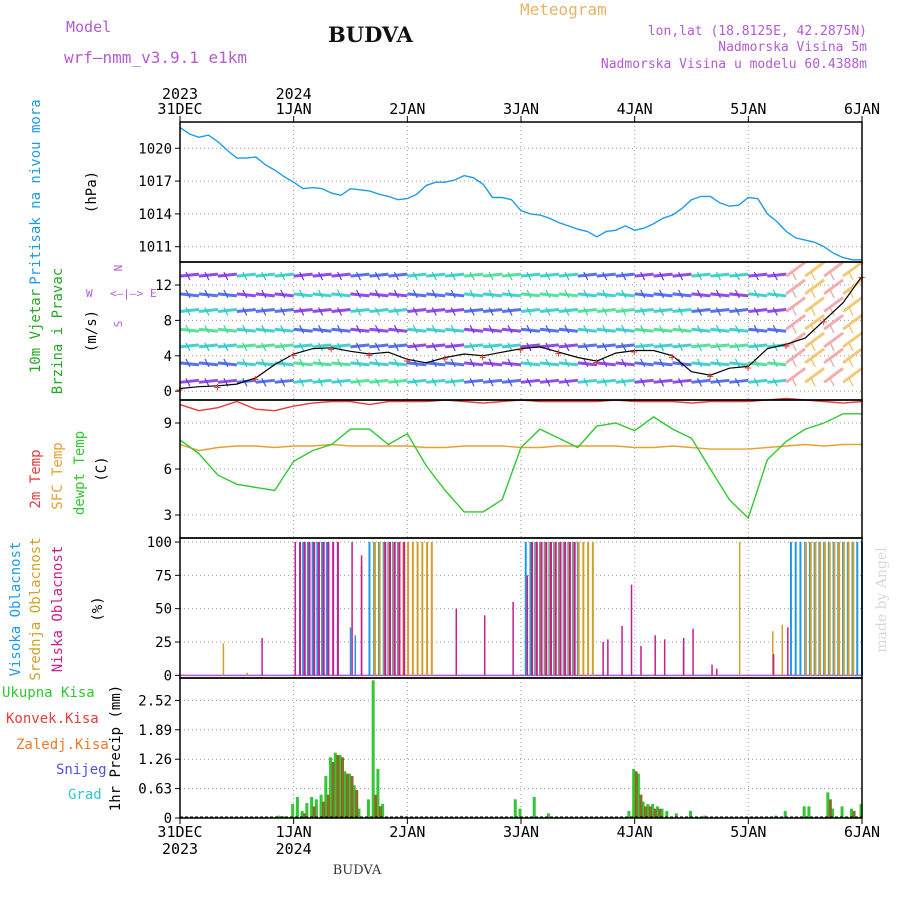 This screenshot has height=900, width=900. Describe the element at coordinates (155, 182) in the screenshot. I see `ytick-label-pressure: 1017` at that location.